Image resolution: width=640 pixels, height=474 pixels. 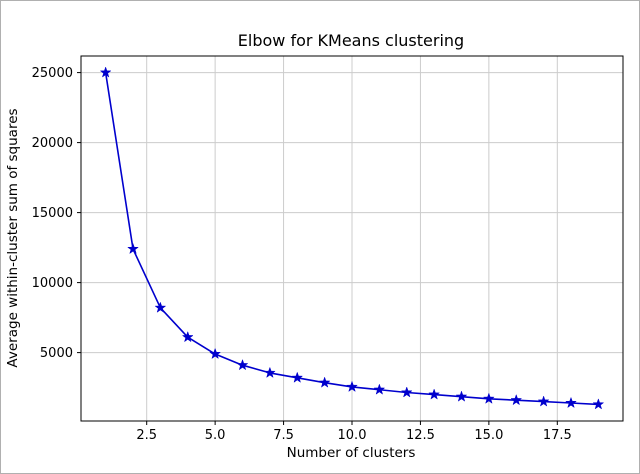 What do you see at coordinates (52, 213) in the screenshot?
I see `y-tick-label: 15000` at bounding box center [52, 213].